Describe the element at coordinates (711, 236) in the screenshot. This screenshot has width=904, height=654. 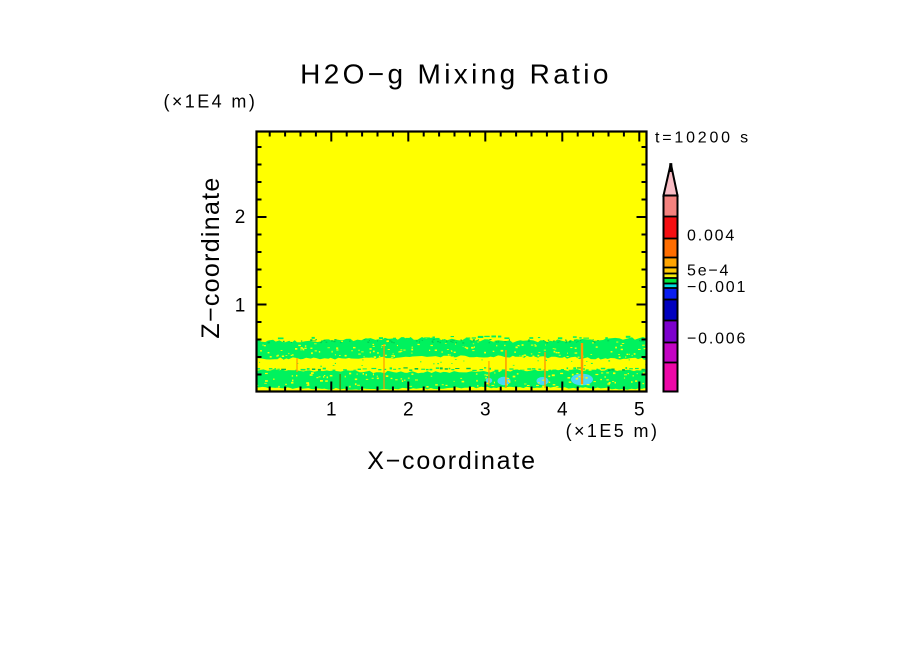
I see `svg-text: 0.004` at that location.